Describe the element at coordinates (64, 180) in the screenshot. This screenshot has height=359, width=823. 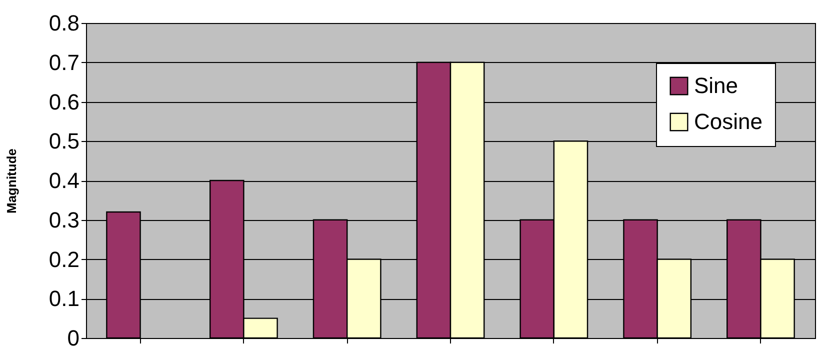
I see `y-tick-label: 0.4` at that location.